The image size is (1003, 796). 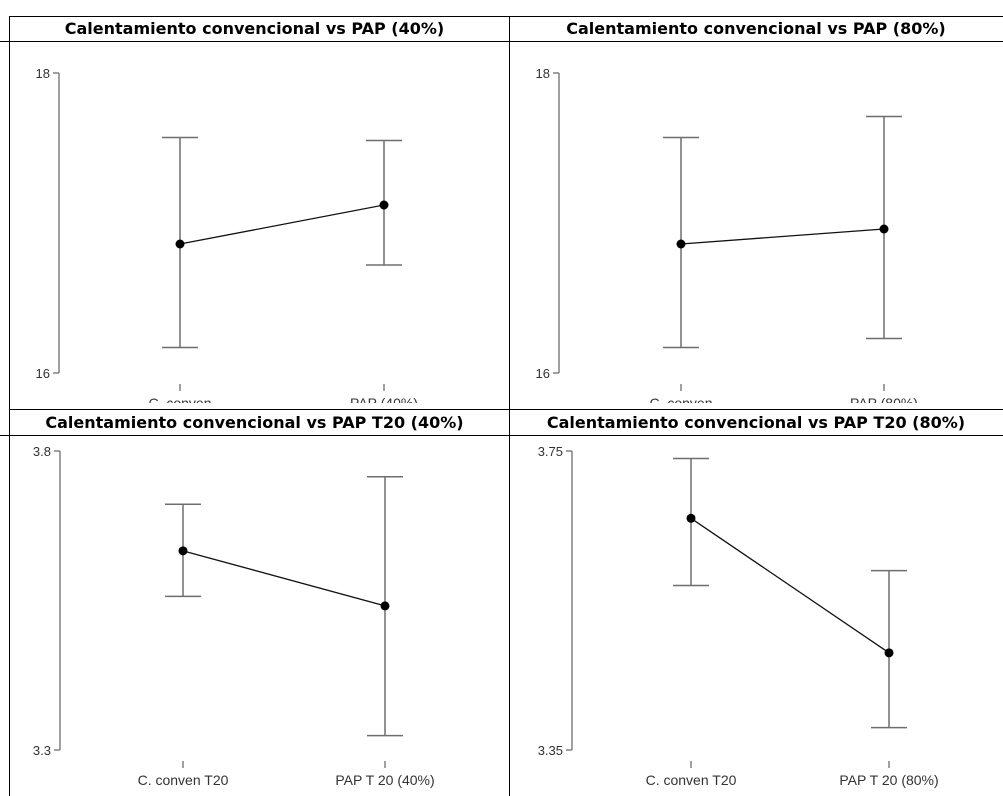 I want to click on y-tick-label: 3.3, so click(x=42, y=750).